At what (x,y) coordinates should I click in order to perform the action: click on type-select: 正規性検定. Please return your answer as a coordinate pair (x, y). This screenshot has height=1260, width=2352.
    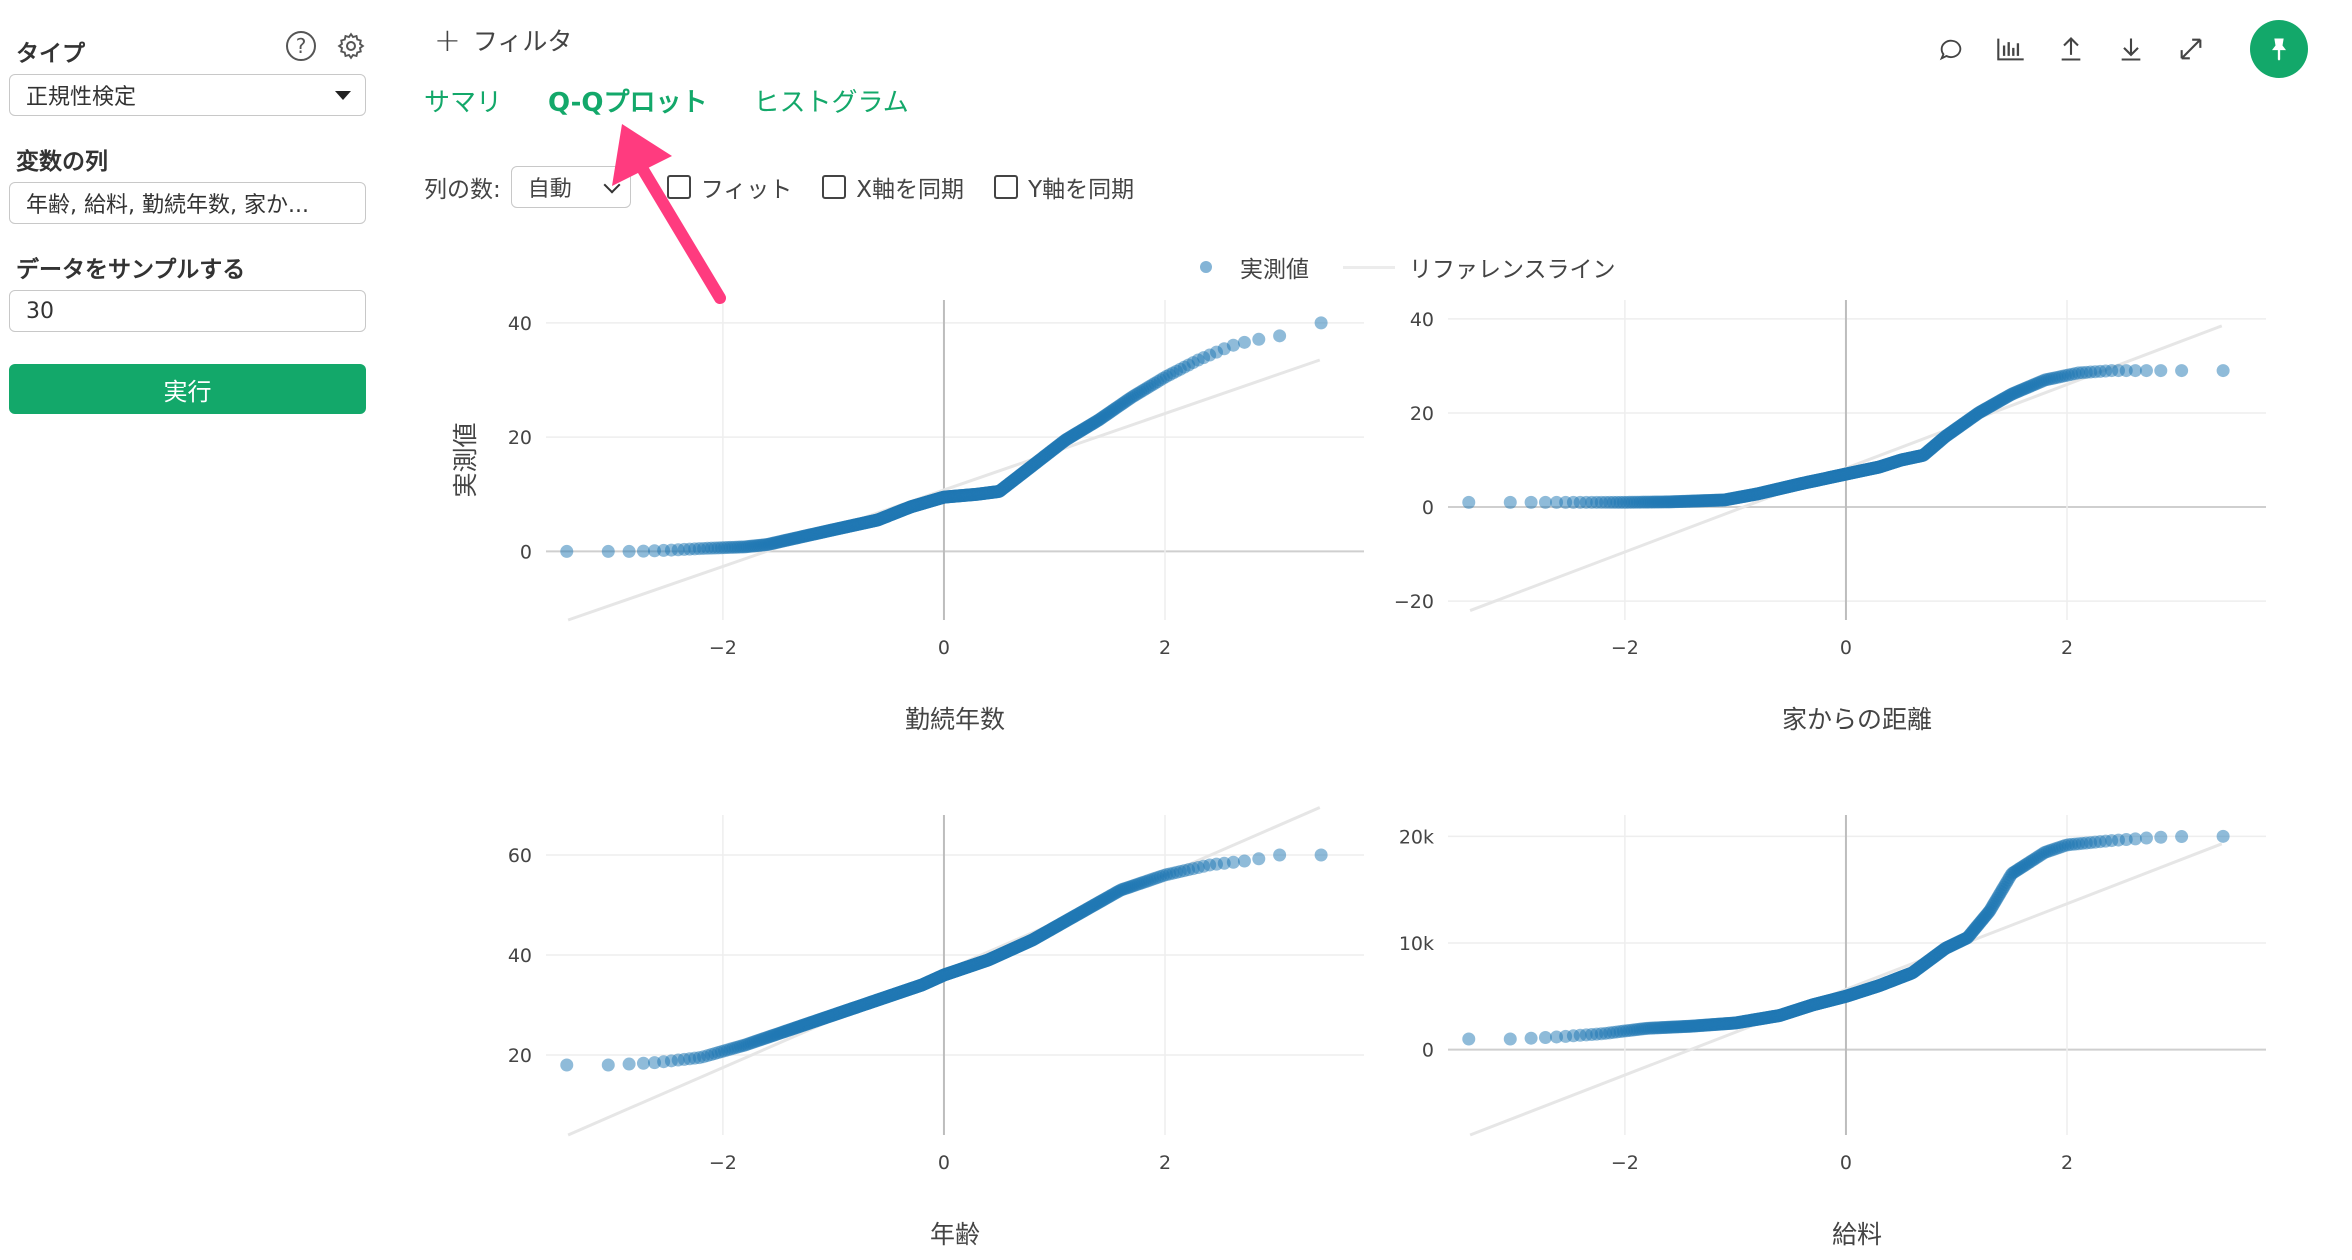
    Looking at the image, I should click on (187, 95).